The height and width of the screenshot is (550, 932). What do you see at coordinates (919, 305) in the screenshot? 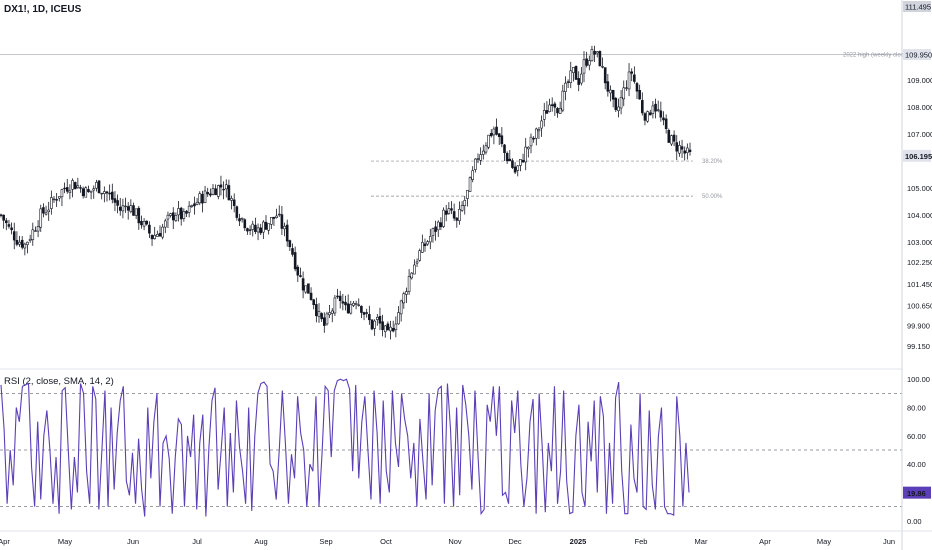
I see `price-tick-label: 100.650` at bounding box center [919, 305].